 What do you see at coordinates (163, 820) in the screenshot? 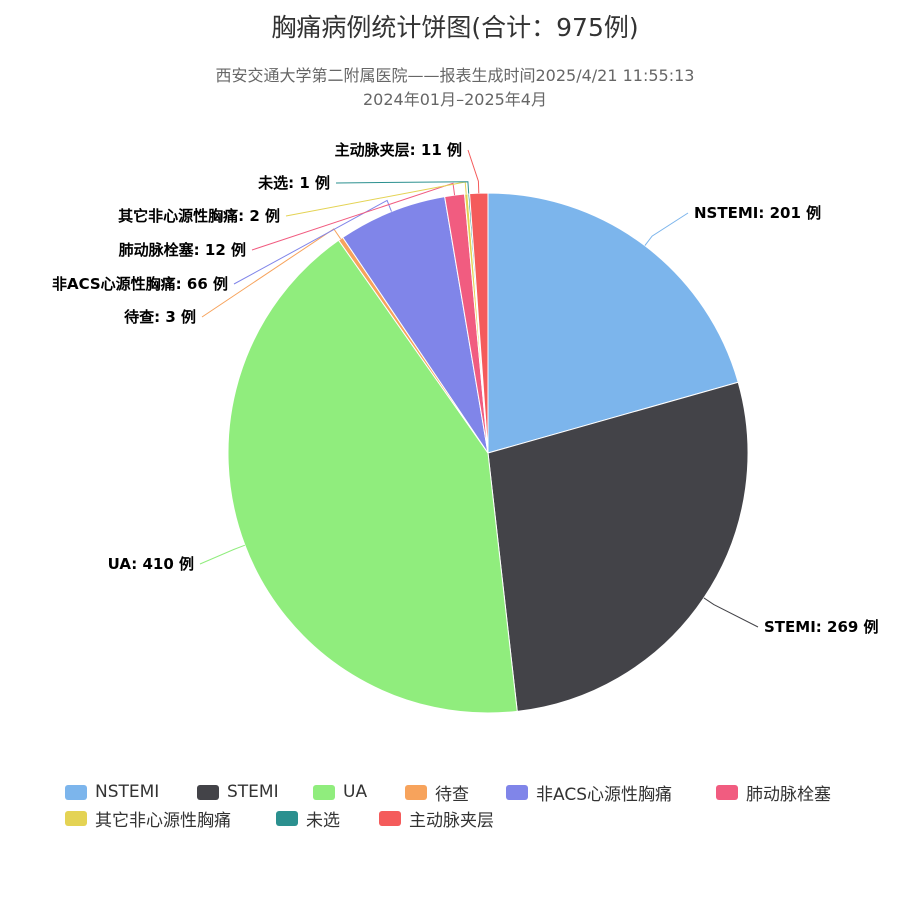
I see `legend-label: 其它非心源性胸痛` at bounding box center [163, 820].